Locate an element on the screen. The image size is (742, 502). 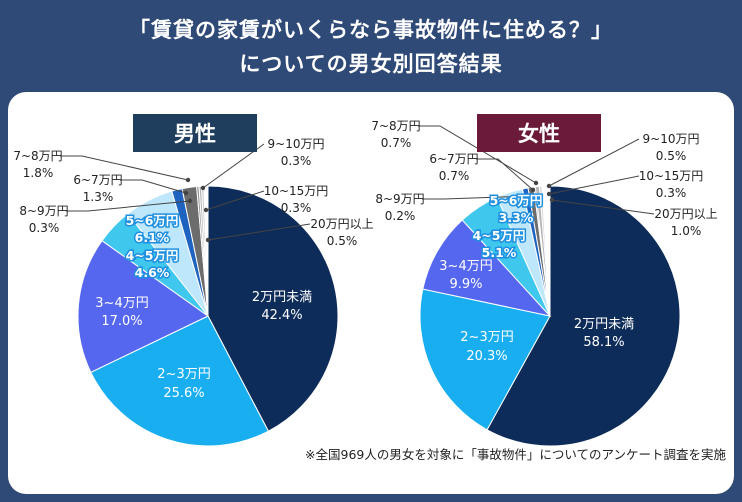
slice-value: 1.0% is located at coordinates (686, 231).